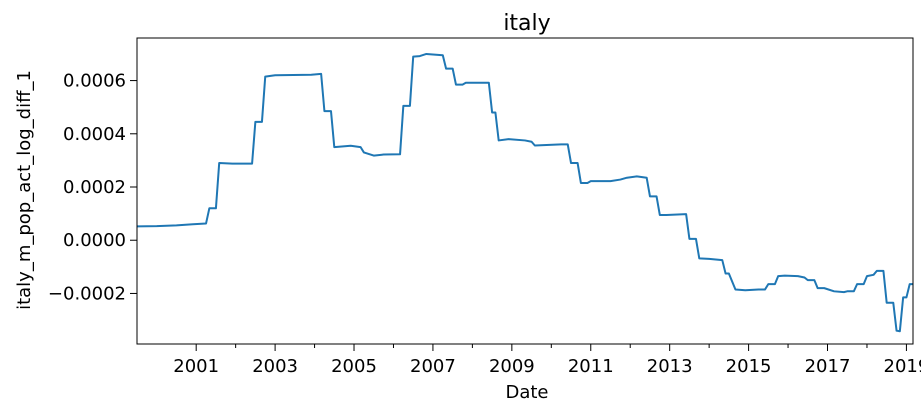 This screenshot has width=921, height=410. What do you see at coordinates (670, 366) in the screenshot?
I see `x-tick-label: 2013` at bounding box center [670, 366].